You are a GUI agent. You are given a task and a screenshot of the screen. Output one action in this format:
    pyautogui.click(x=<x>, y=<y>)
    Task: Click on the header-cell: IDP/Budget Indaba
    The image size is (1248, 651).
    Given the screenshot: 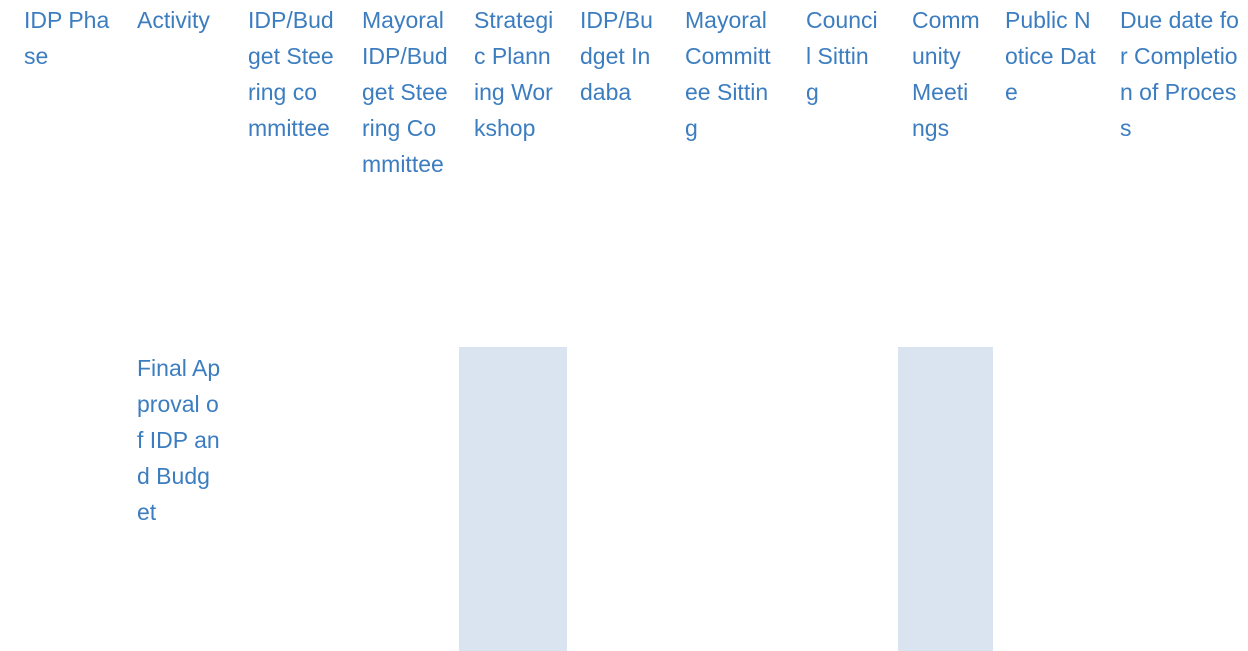 What is the action you would take?
    pyautogui.click(x=616, y=56)
    